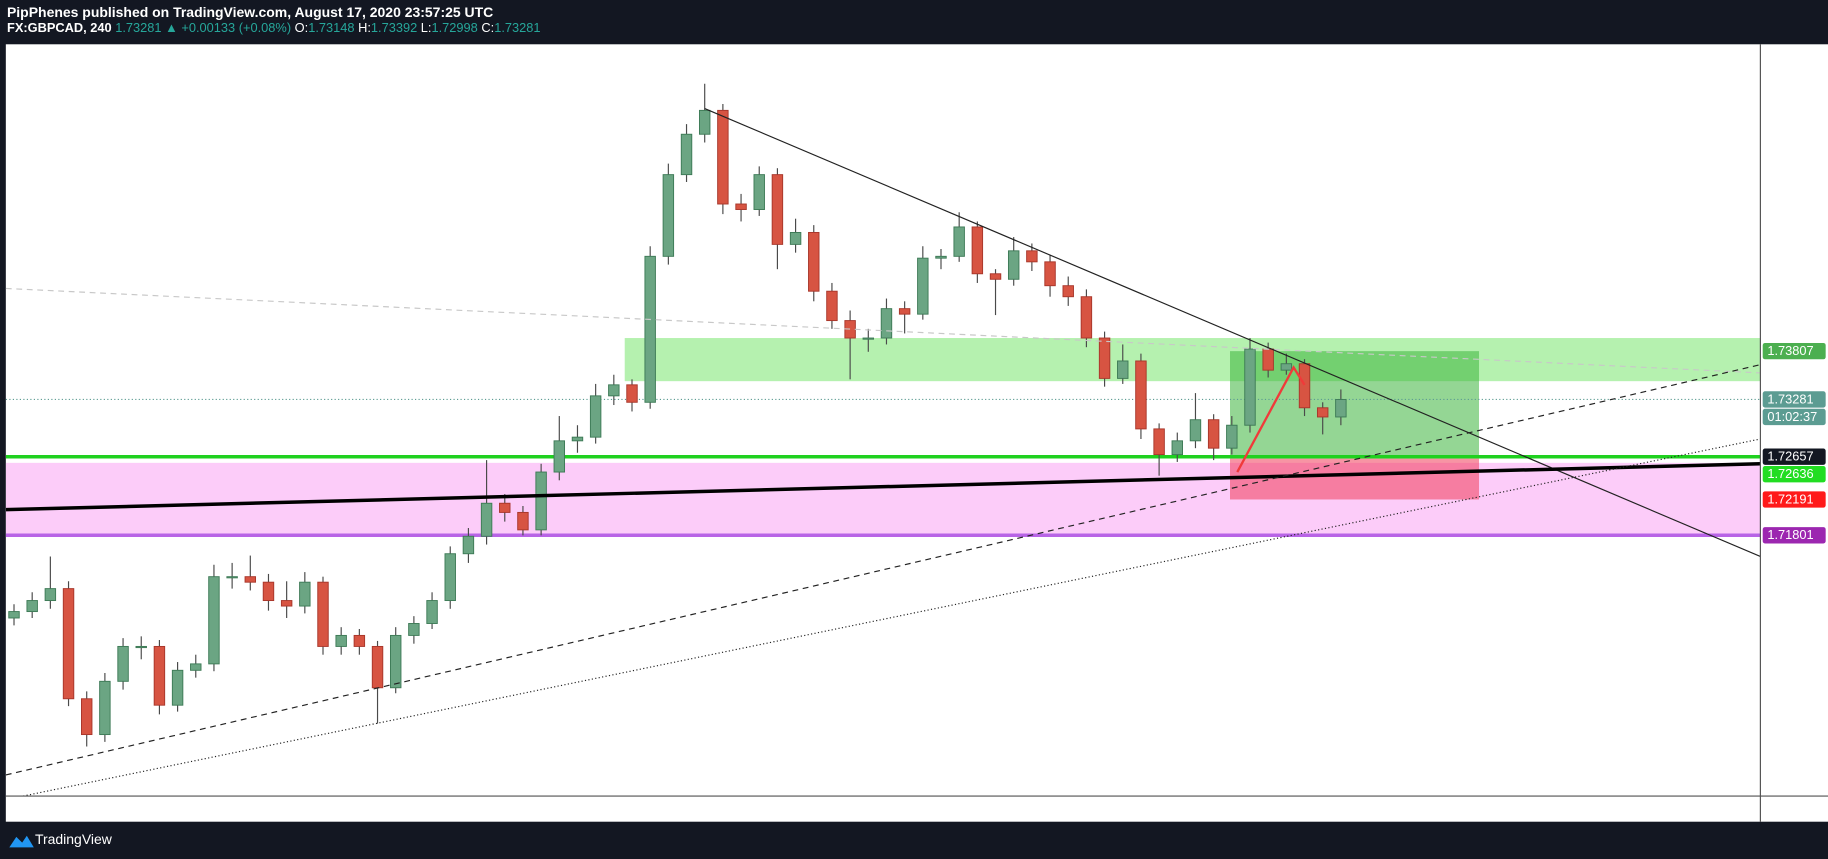 This screenshot has height=859, width=1828. I want to click on zone, so click(883, 498).